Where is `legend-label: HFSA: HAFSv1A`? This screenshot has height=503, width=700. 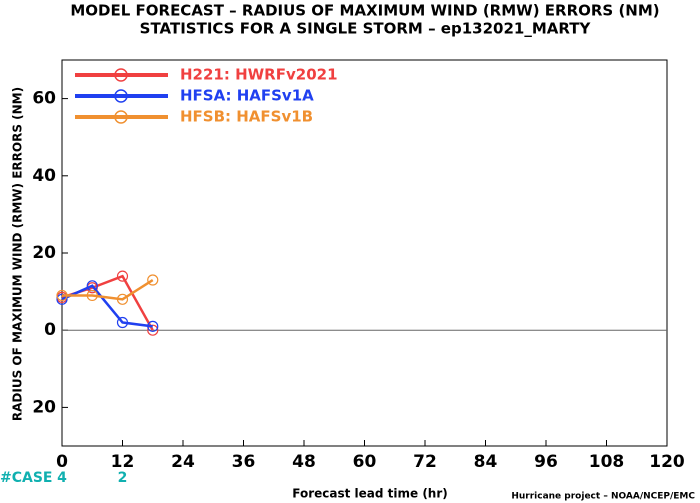 legend-label: HFSA: HAFSv1A is located at coordinates (247, 96).